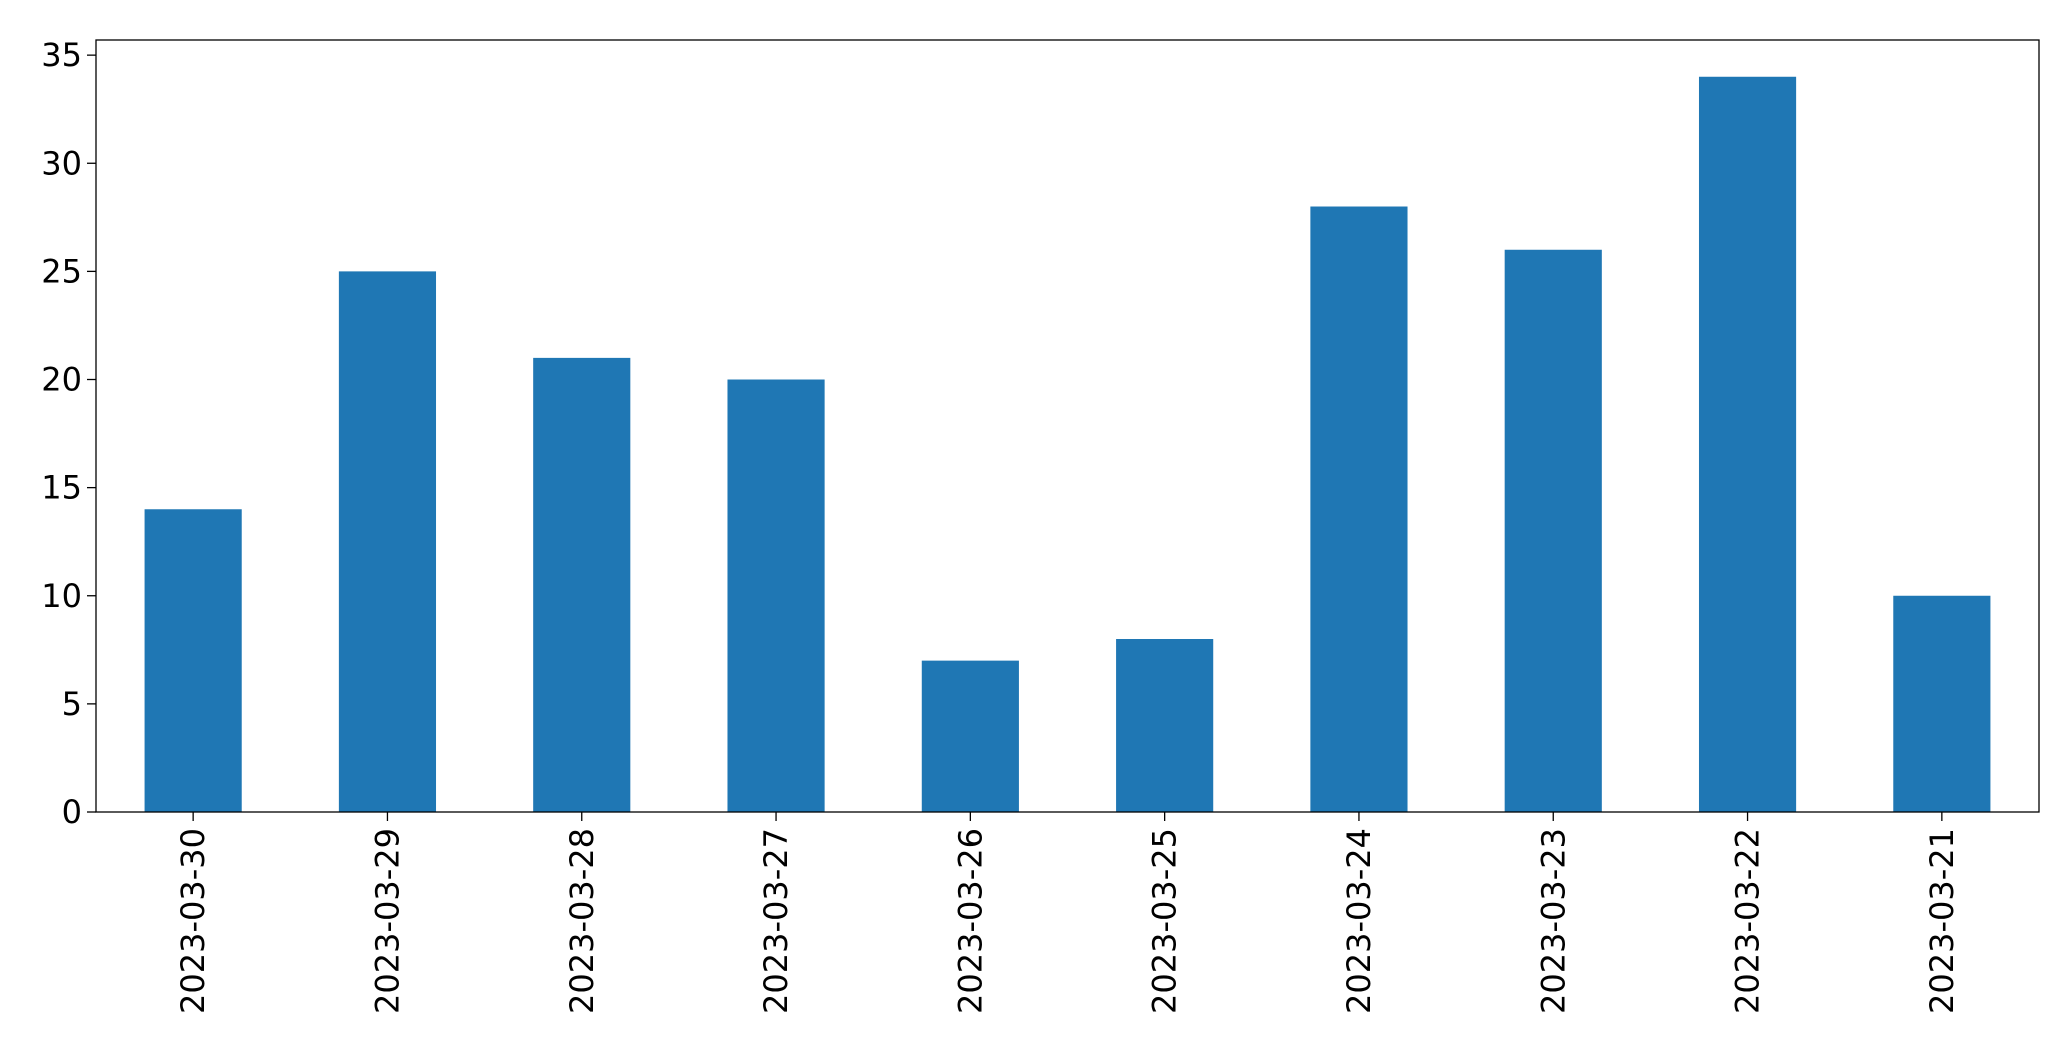  Describe the element at coordinates (1165, 921) in the screenshot. I see `x-tick-label: 2023-03-25` at that location.